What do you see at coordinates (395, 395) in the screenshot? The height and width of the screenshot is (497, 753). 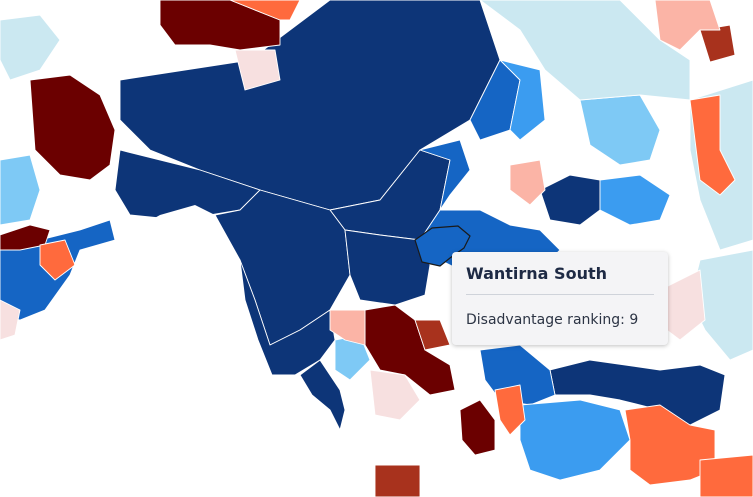 I see `region-pink-south` at bounding box center [395, 395].